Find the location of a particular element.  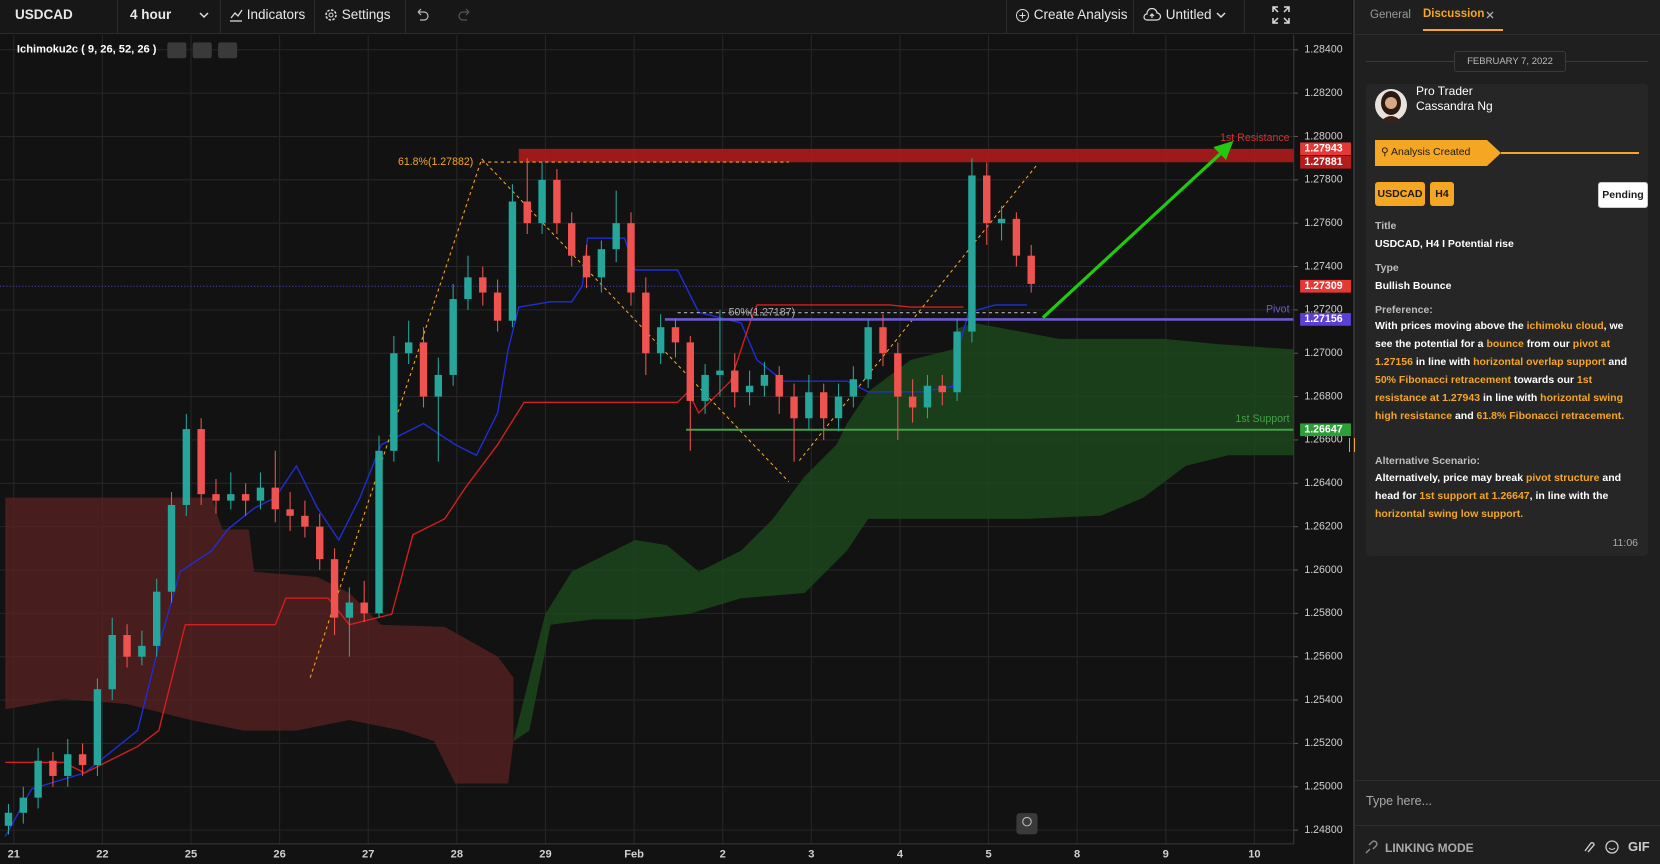

annotation-label: 1st Resistance is located at coordinates (1254, 138).